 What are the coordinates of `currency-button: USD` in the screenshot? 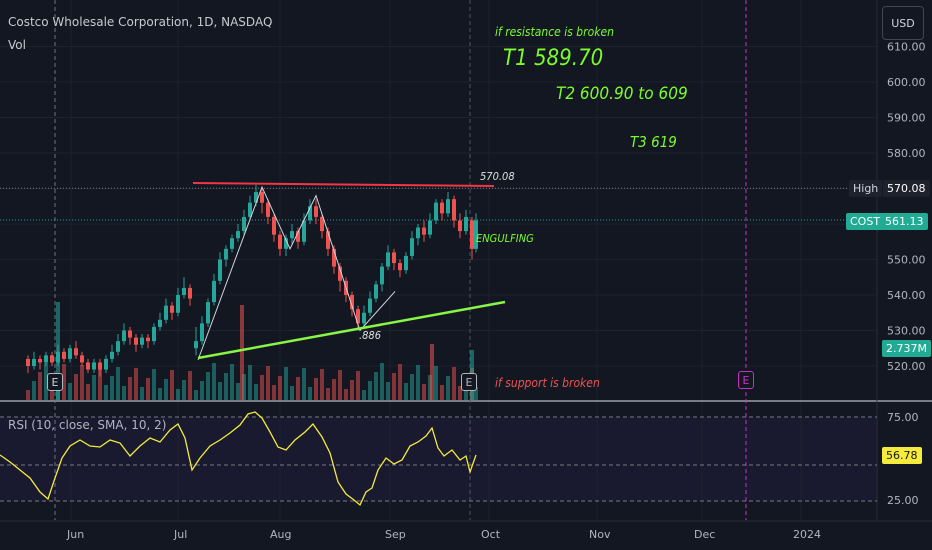 It's located at (903, 23).